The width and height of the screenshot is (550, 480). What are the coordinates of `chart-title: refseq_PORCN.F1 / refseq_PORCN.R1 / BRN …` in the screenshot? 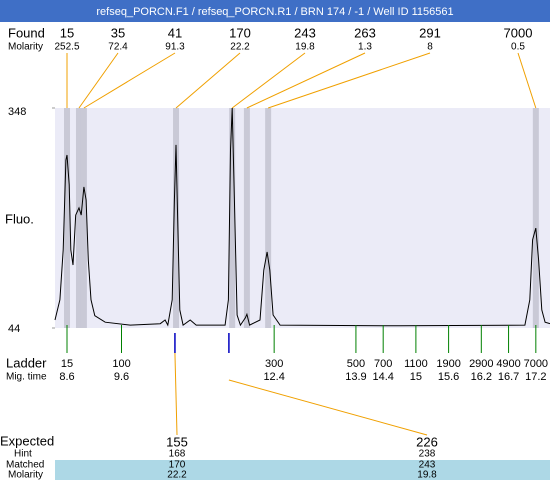 It's located at (274, 12).